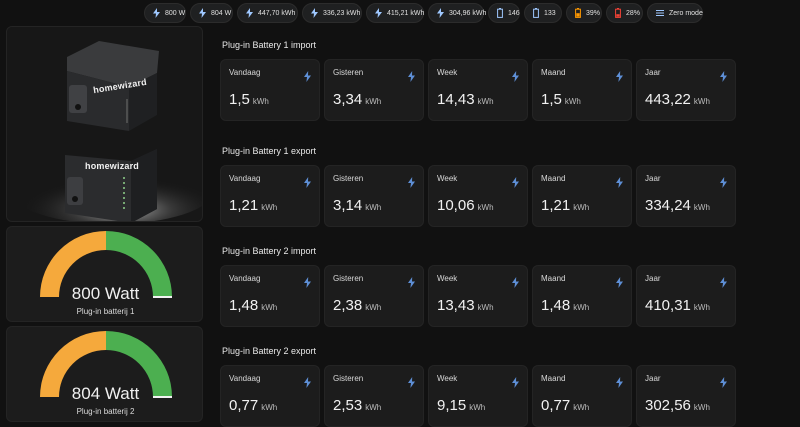 The image size is (800, 427). I want to click on gauge-card-2: 804 Watt Plug-in batterij 2, so click(104, 374).